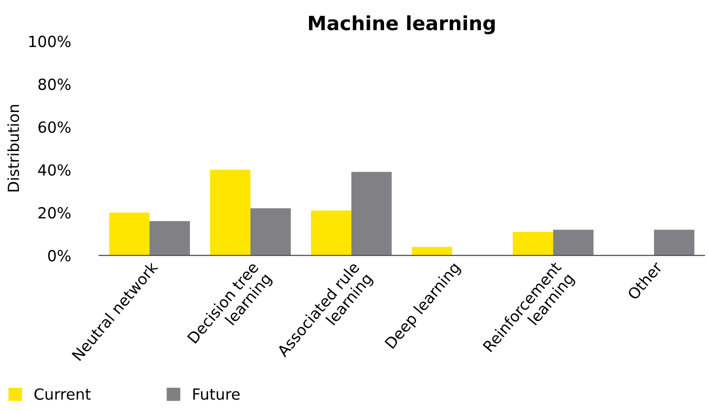 The image size is (708, 412). Describe the element at coordinates (62, 394) in the screenshot. I see `legend-label: Current` at that location.